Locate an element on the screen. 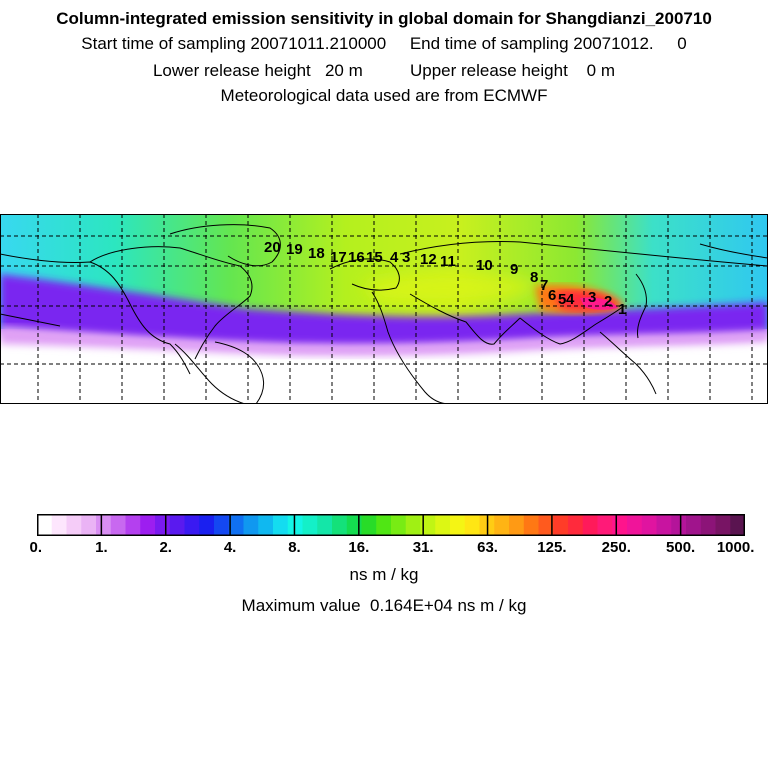  trajectory-label: 20 is located at coordinates (272, 247).